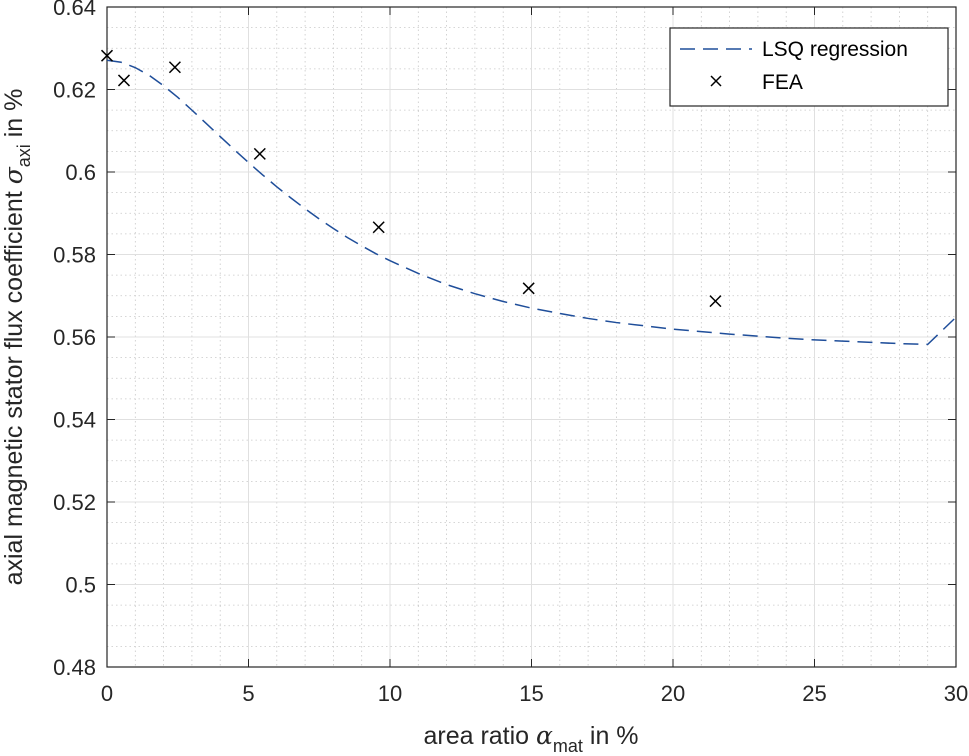  I want to click on x-tick-label: 25, so click(814, 693).